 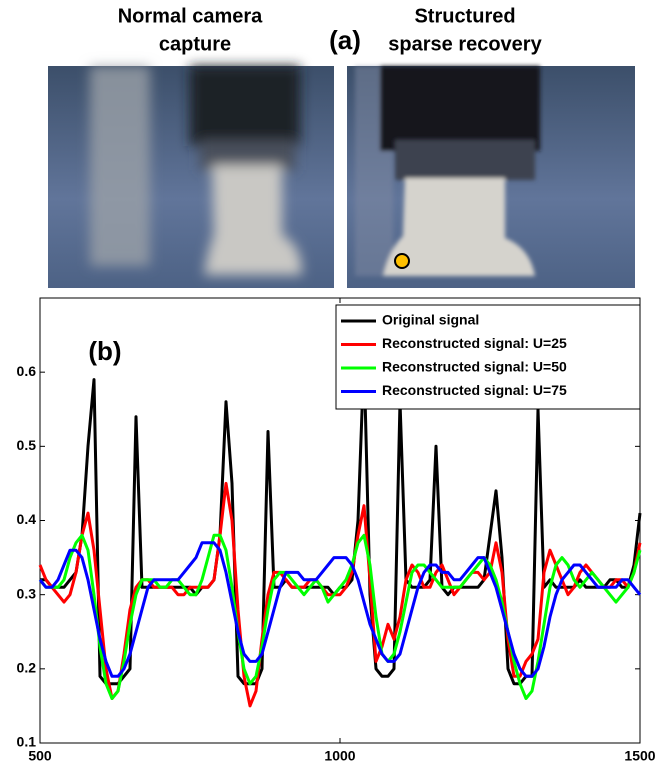 I want to click on y-tick-label: 0.5, so click(x=27, y=445).